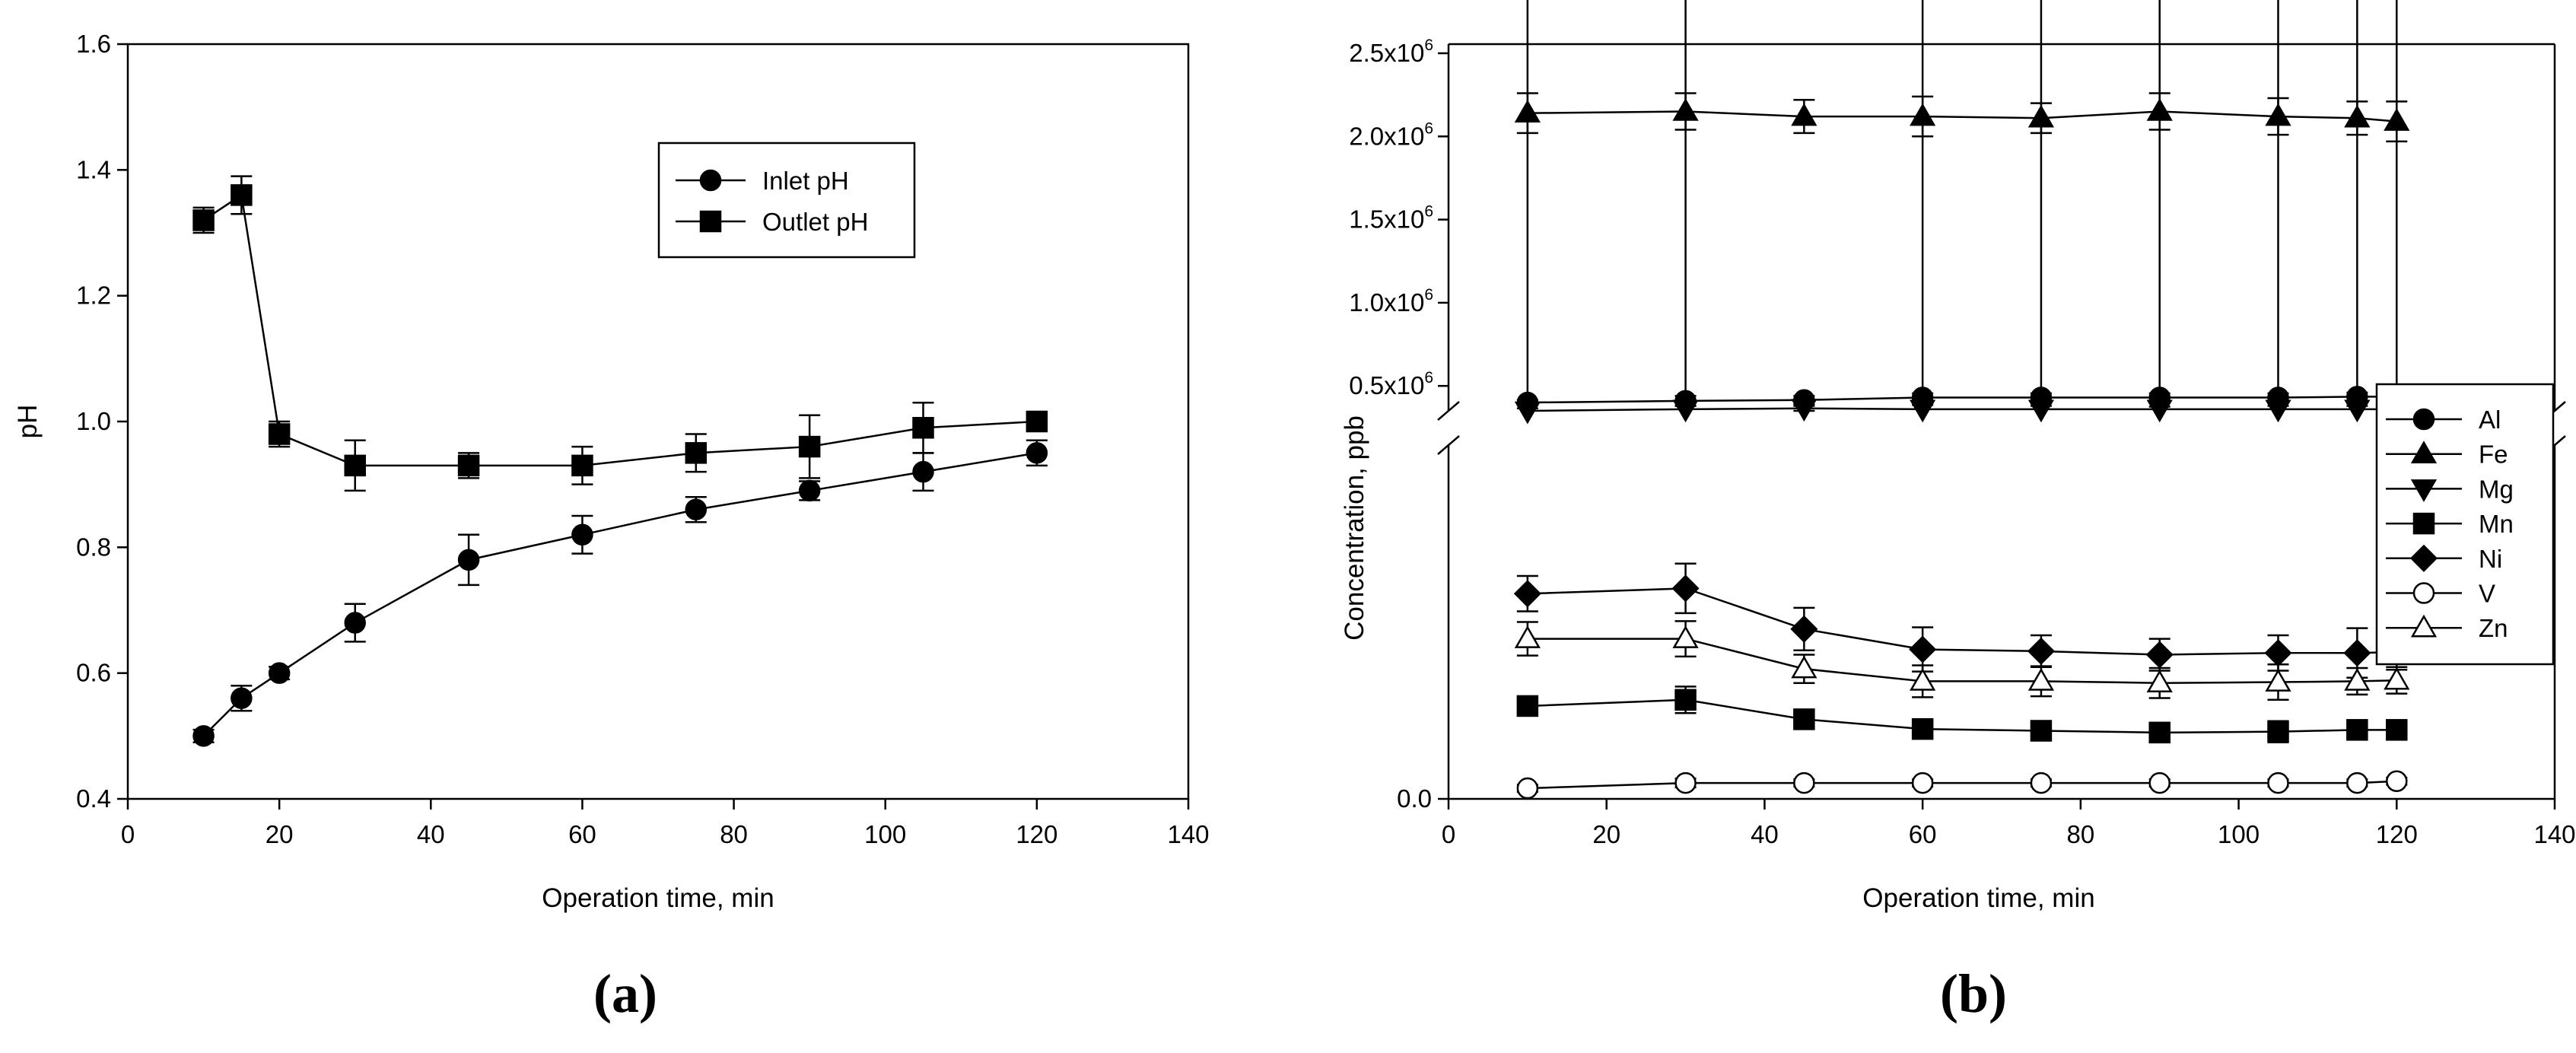 The image size is (2576, 1053). I want to click on legend-label-v: V, so click(2487, 594).